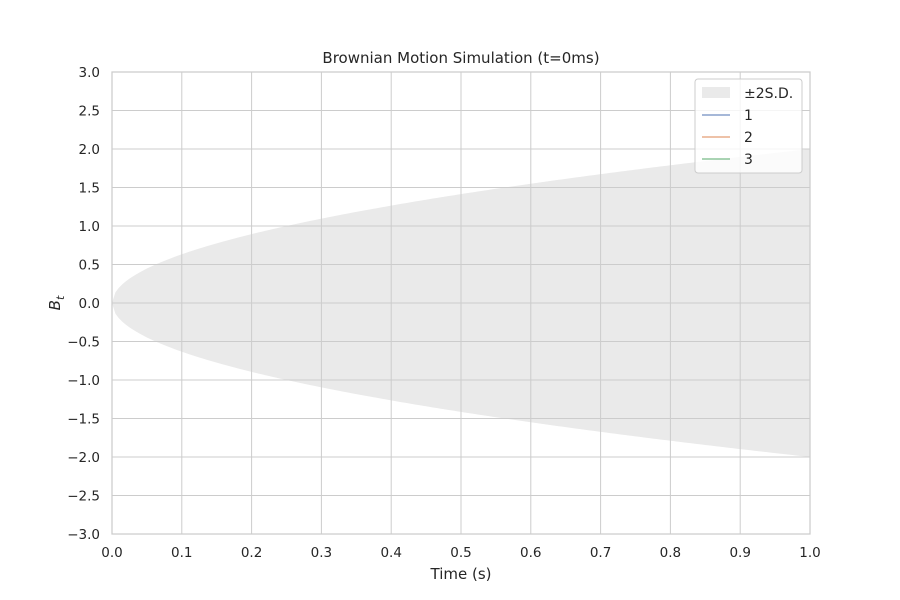 The width and height of the screenshot is (900, 600). What do you see at coordinates (670, 553) in the screenshot?
I see `x-tick-label: 0.8` at bounding box center [670, 553].